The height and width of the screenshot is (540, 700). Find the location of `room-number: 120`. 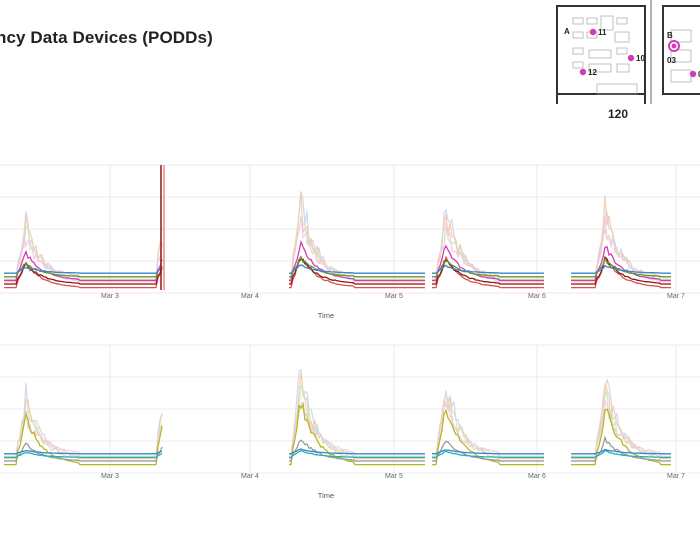

room-number: 120 is located at coordinates (618, 114).